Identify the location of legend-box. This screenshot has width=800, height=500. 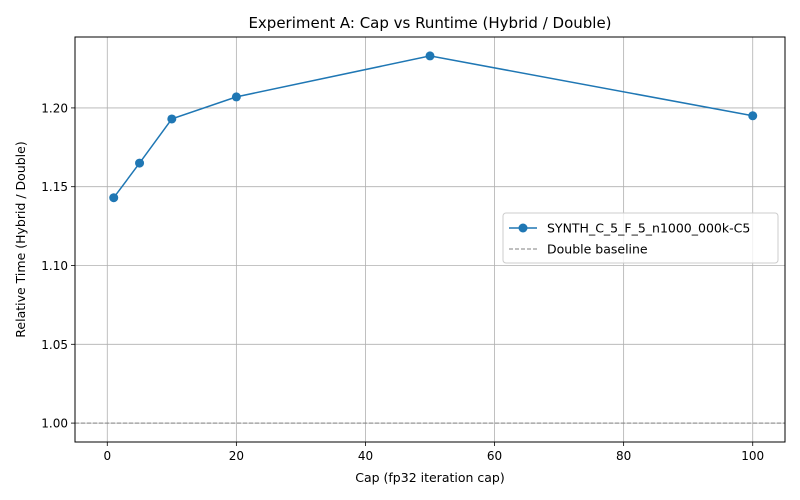
(640, 238).